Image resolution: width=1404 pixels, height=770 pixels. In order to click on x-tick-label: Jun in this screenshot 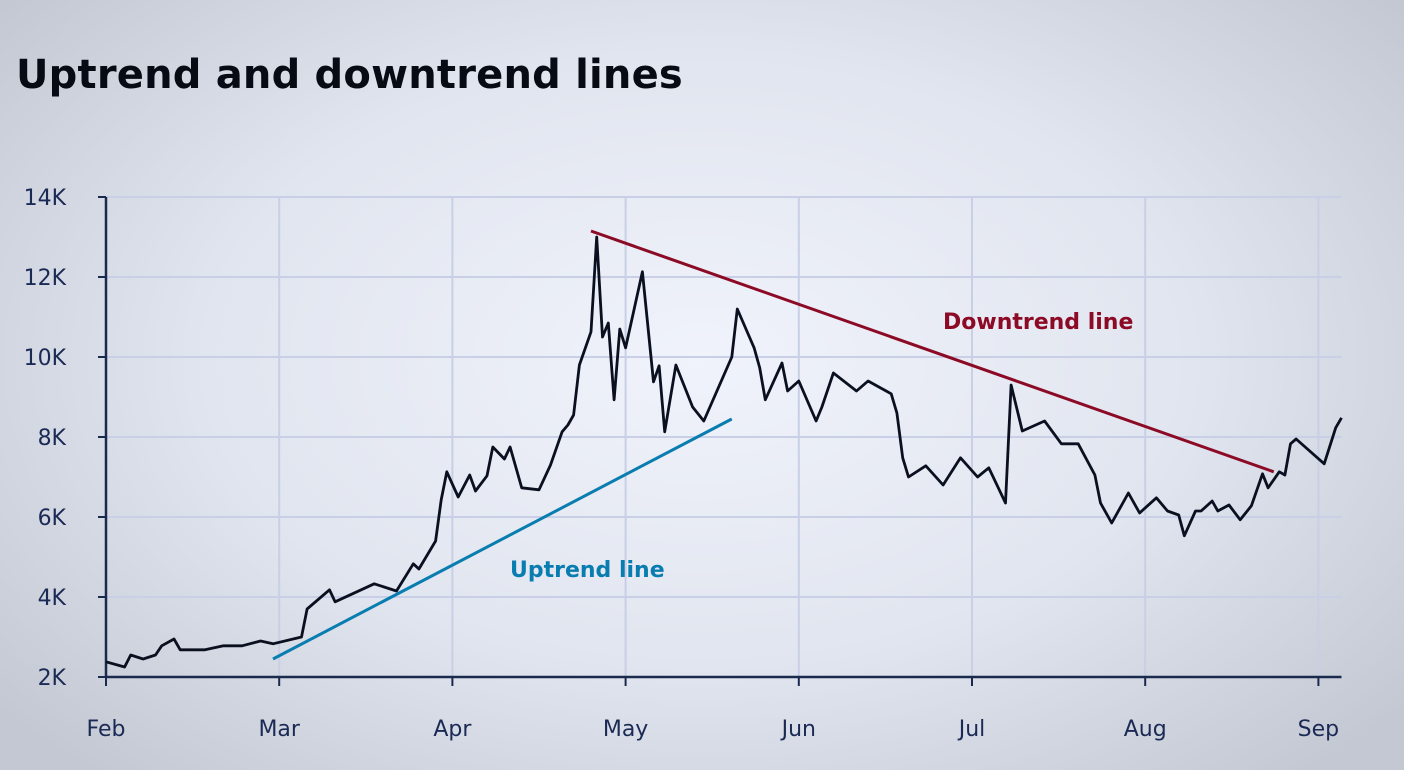, I will do `click(798, 729)`.